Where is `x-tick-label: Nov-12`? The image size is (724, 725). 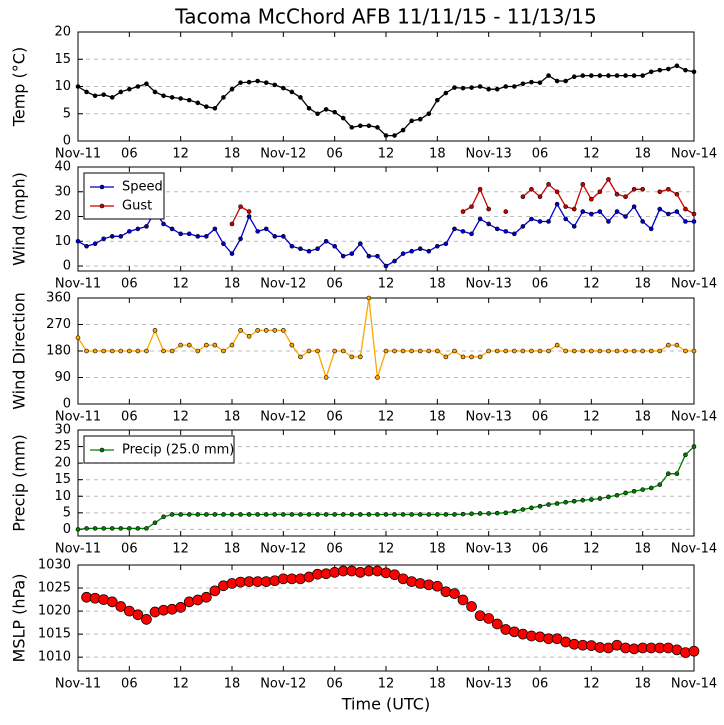
x-tick-label: Nov-12 is located at coordinates (283, 154).